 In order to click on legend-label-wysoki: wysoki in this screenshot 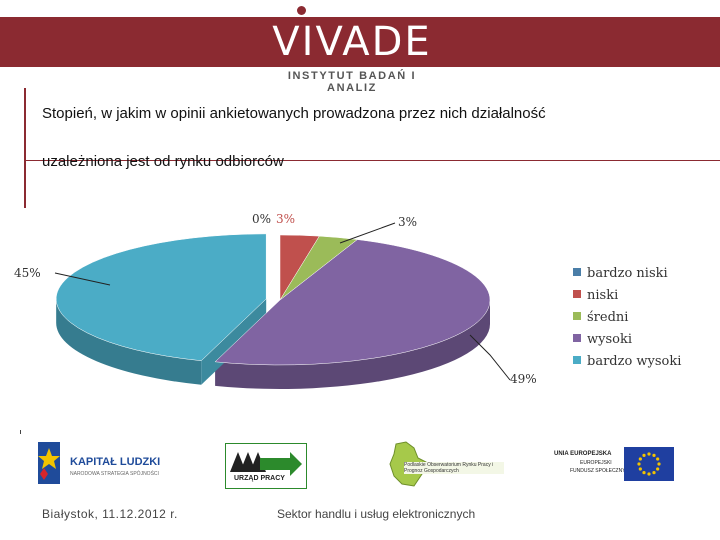, I will do `click(609, 339)`.